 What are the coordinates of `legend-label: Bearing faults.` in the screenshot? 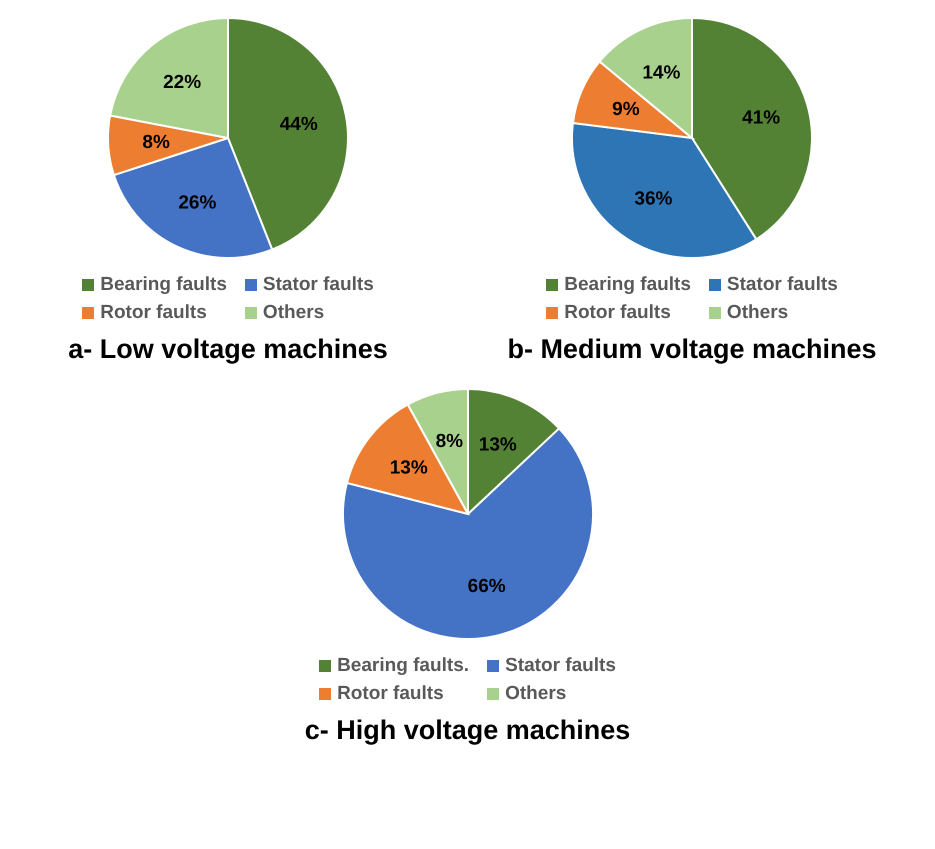 It's located at (403, 666).